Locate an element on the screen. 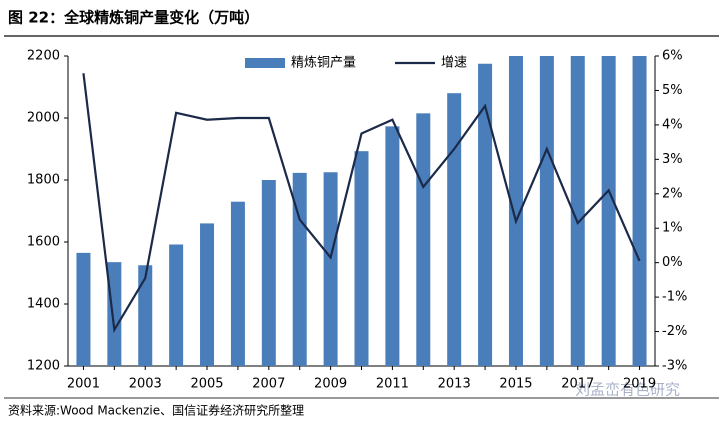 This screenshot has width=723, height=424. y-tick-label: 2200 is located at coordinates (43, 56).